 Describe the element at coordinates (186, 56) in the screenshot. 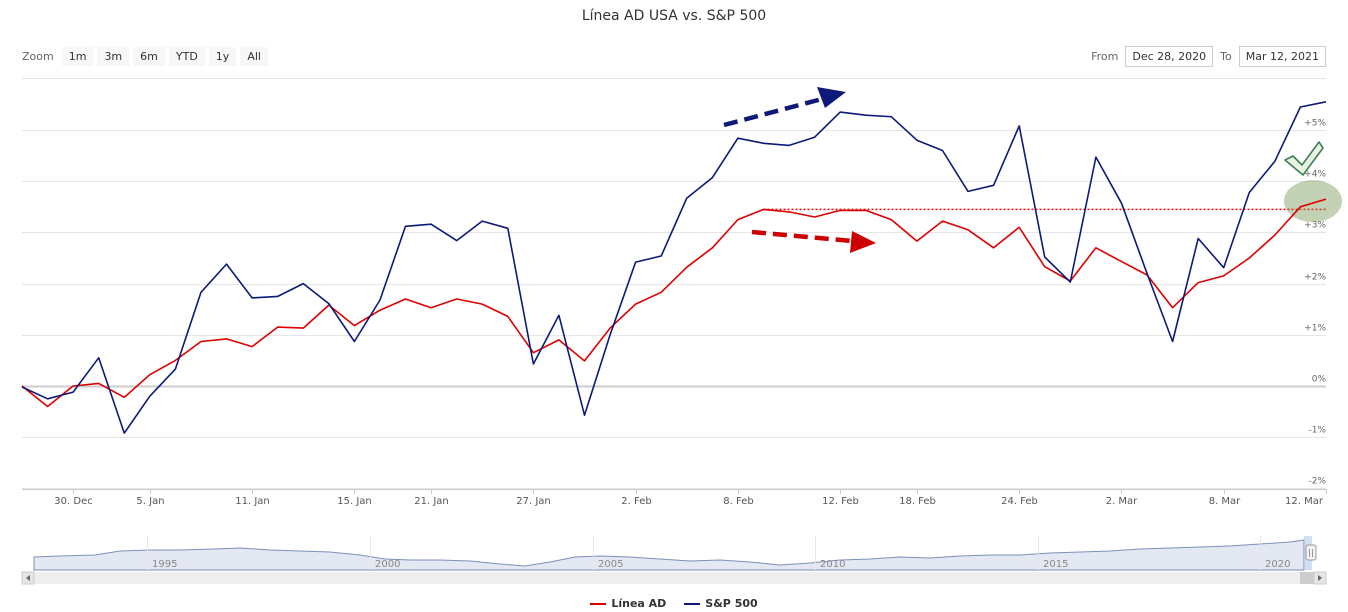

I see `zoom-ytd-button: YTD` at that location.